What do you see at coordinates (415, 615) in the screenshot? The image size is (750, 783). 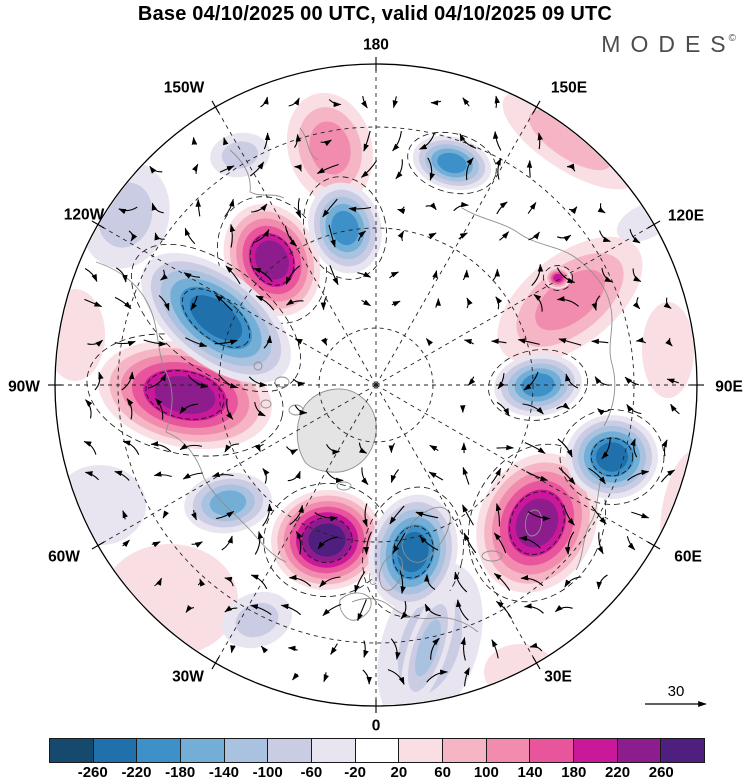 I see `mediterranean-coast` at bounding box center [415, 615].